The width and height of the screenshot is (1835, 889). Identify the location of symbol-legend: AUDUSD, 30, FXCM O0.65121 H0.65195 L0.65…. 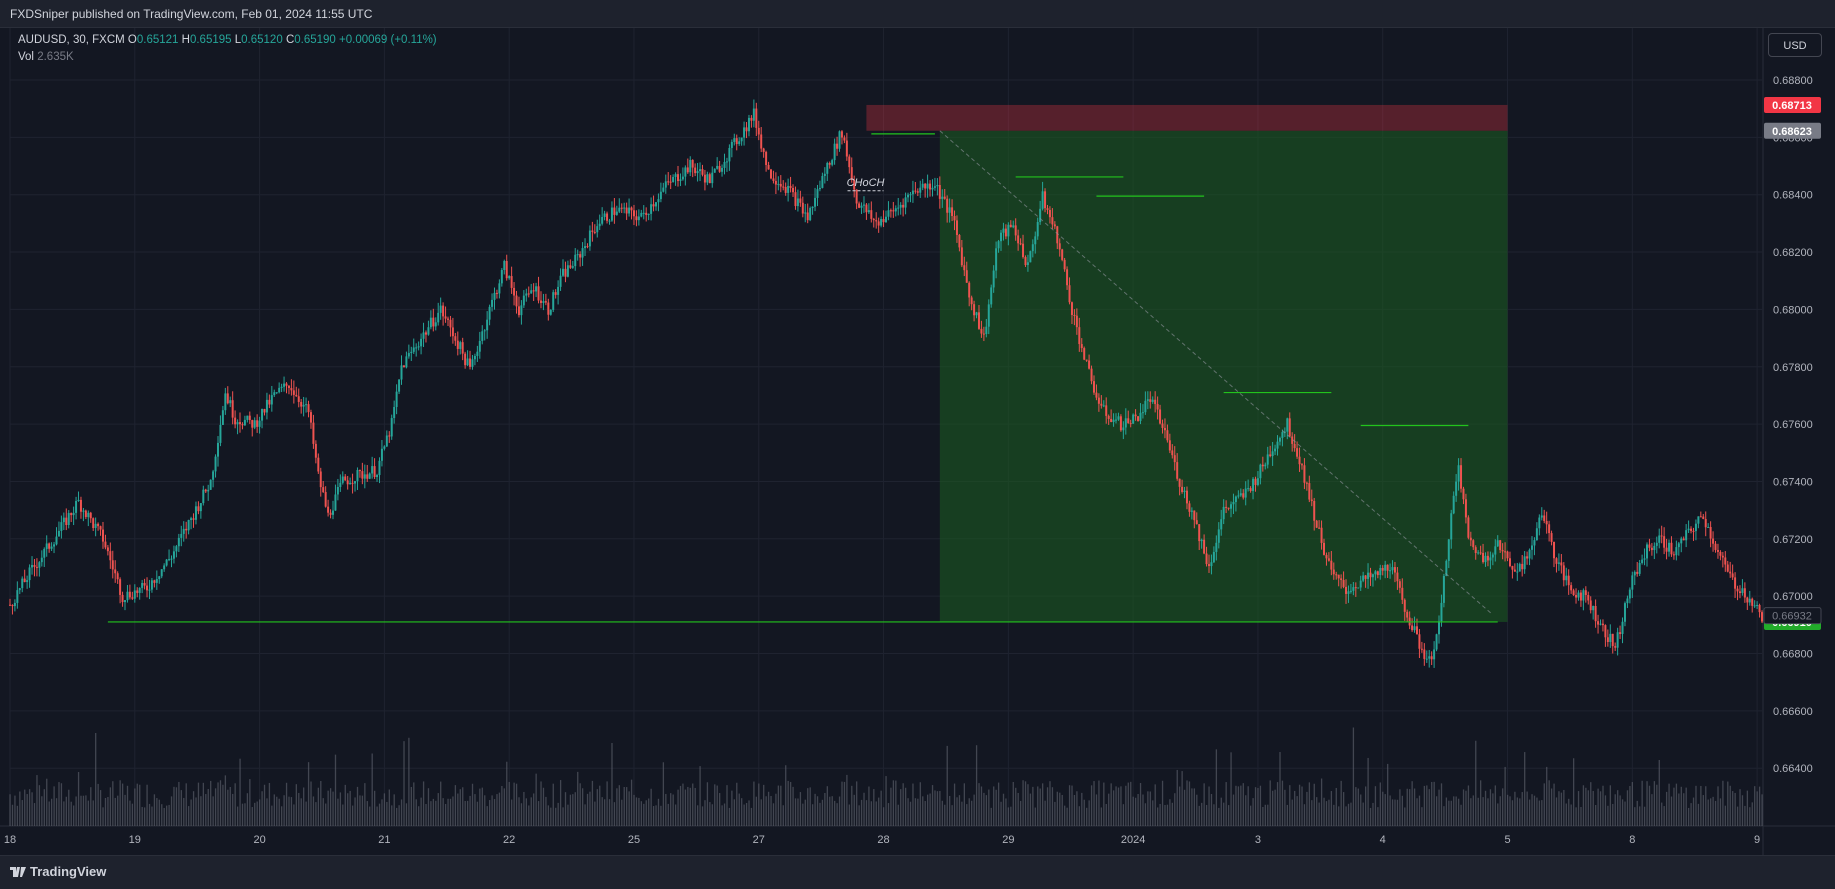
(227, 40).